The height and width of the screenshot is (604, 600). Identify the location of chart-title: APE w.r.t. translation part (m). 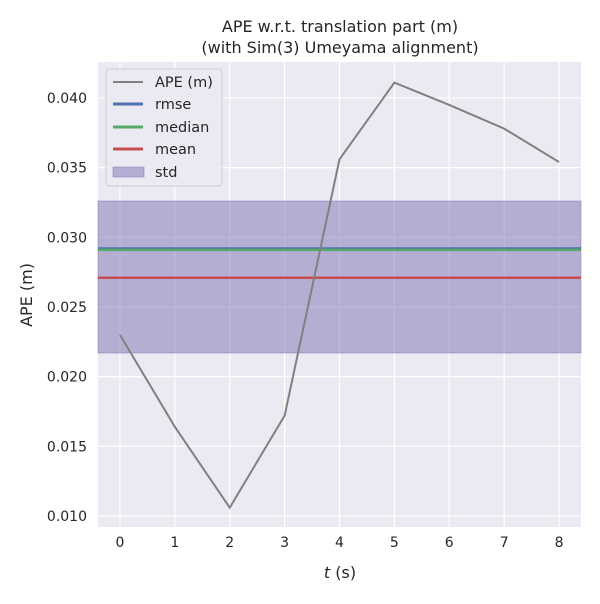
(340, 26).